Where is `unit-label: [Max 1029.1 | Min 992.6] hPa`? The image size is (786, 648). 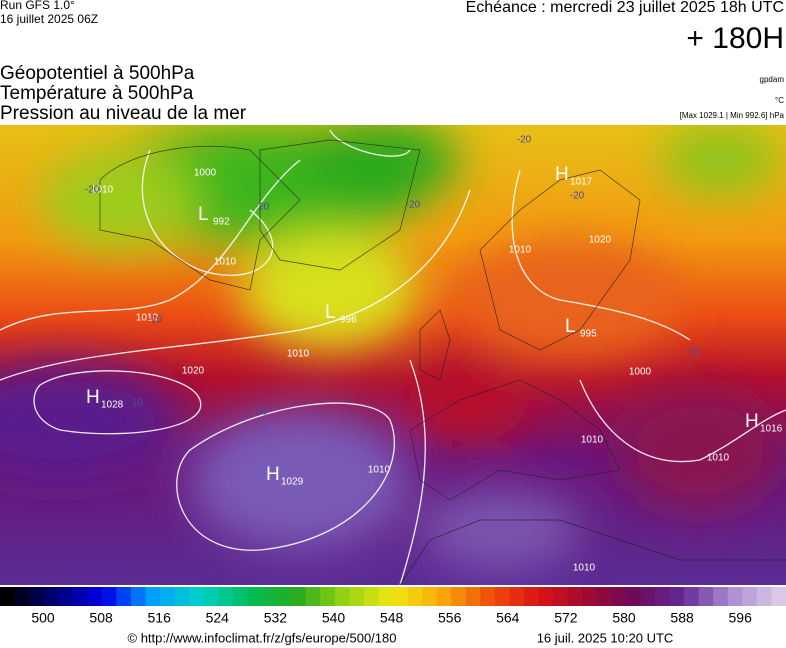
unit-label: [Max 1029.1 | Min 992.6] hPa is located at coordinates (732, 115).